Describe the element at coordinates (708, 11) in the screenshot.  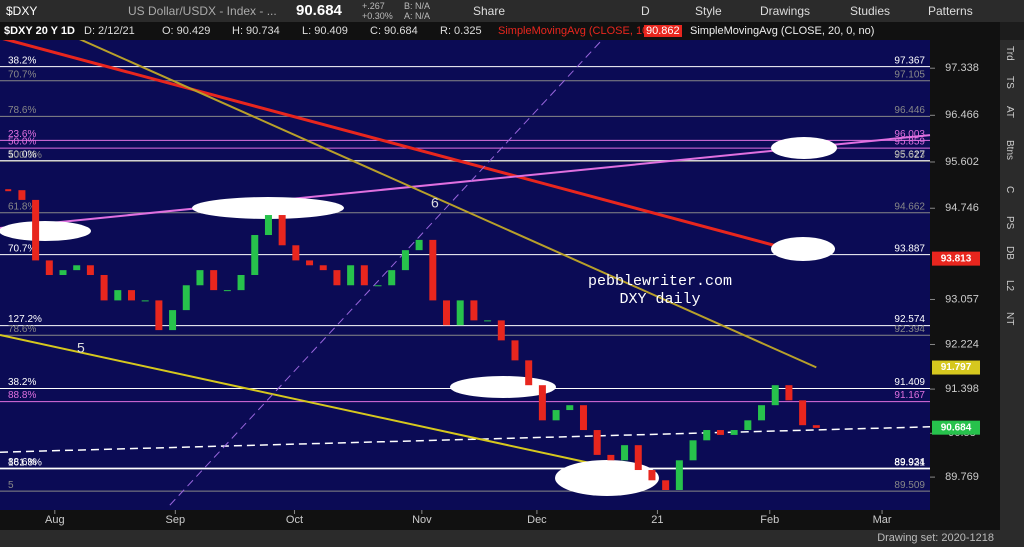
I see `style-button: Style` at that location.